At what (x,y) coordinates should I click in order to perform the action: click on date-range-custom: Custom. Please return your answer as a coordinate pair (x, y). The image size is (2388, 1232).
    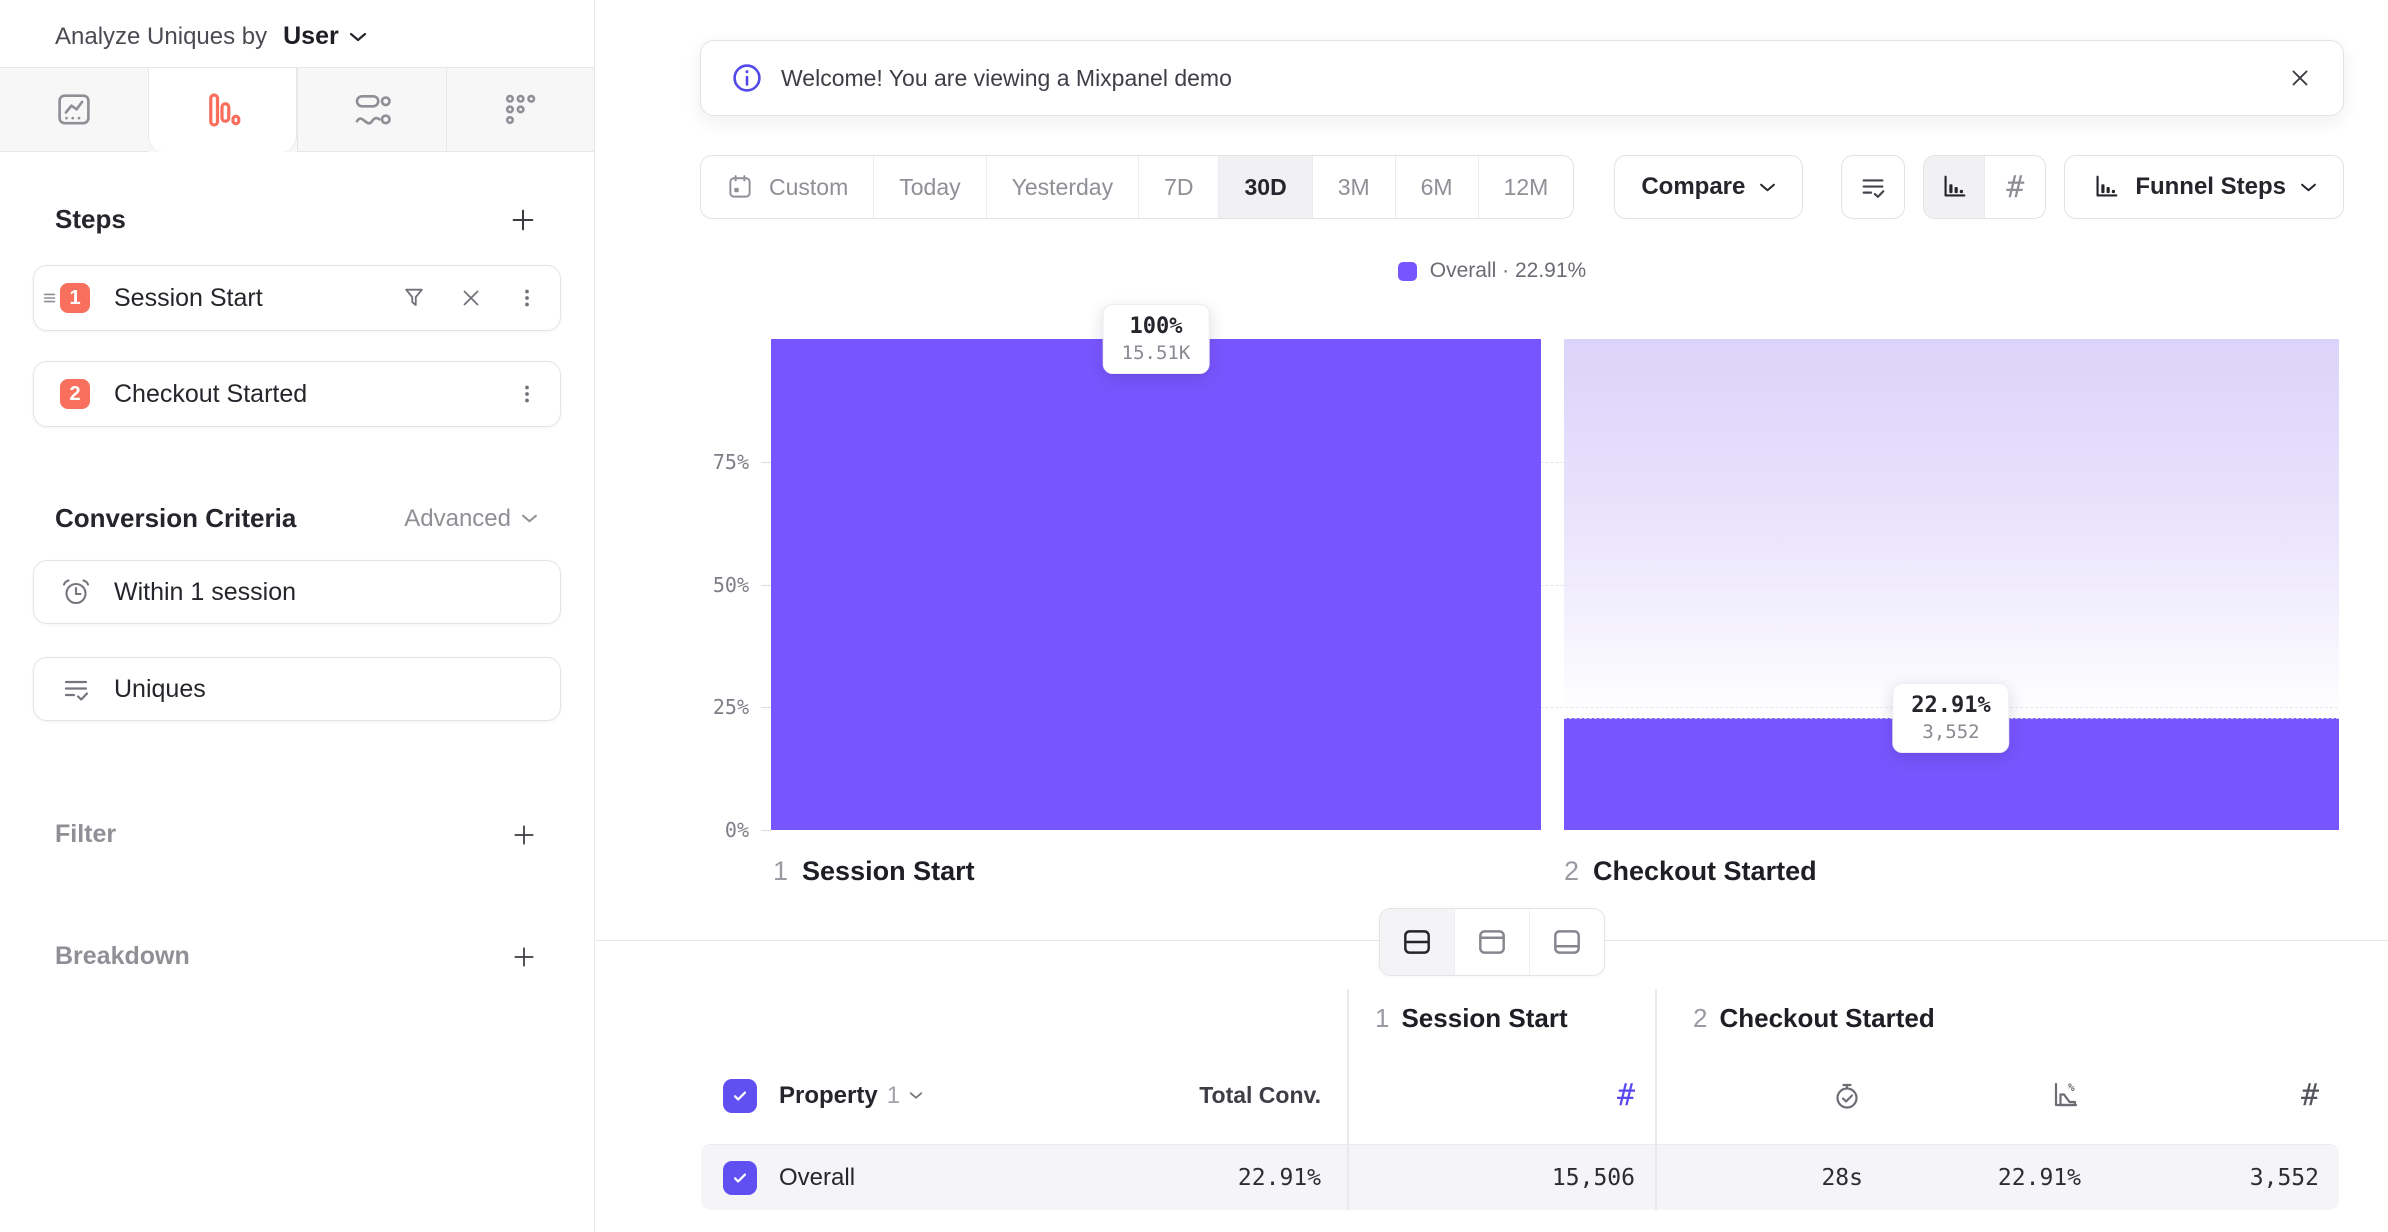
    Looking at the image, I should click on (787, 187).